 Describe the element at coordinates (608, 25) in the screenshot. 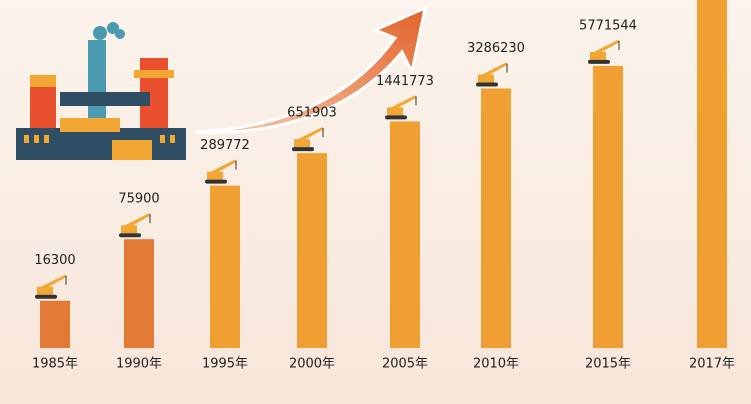

I see `value-label: 5771544` at that location.